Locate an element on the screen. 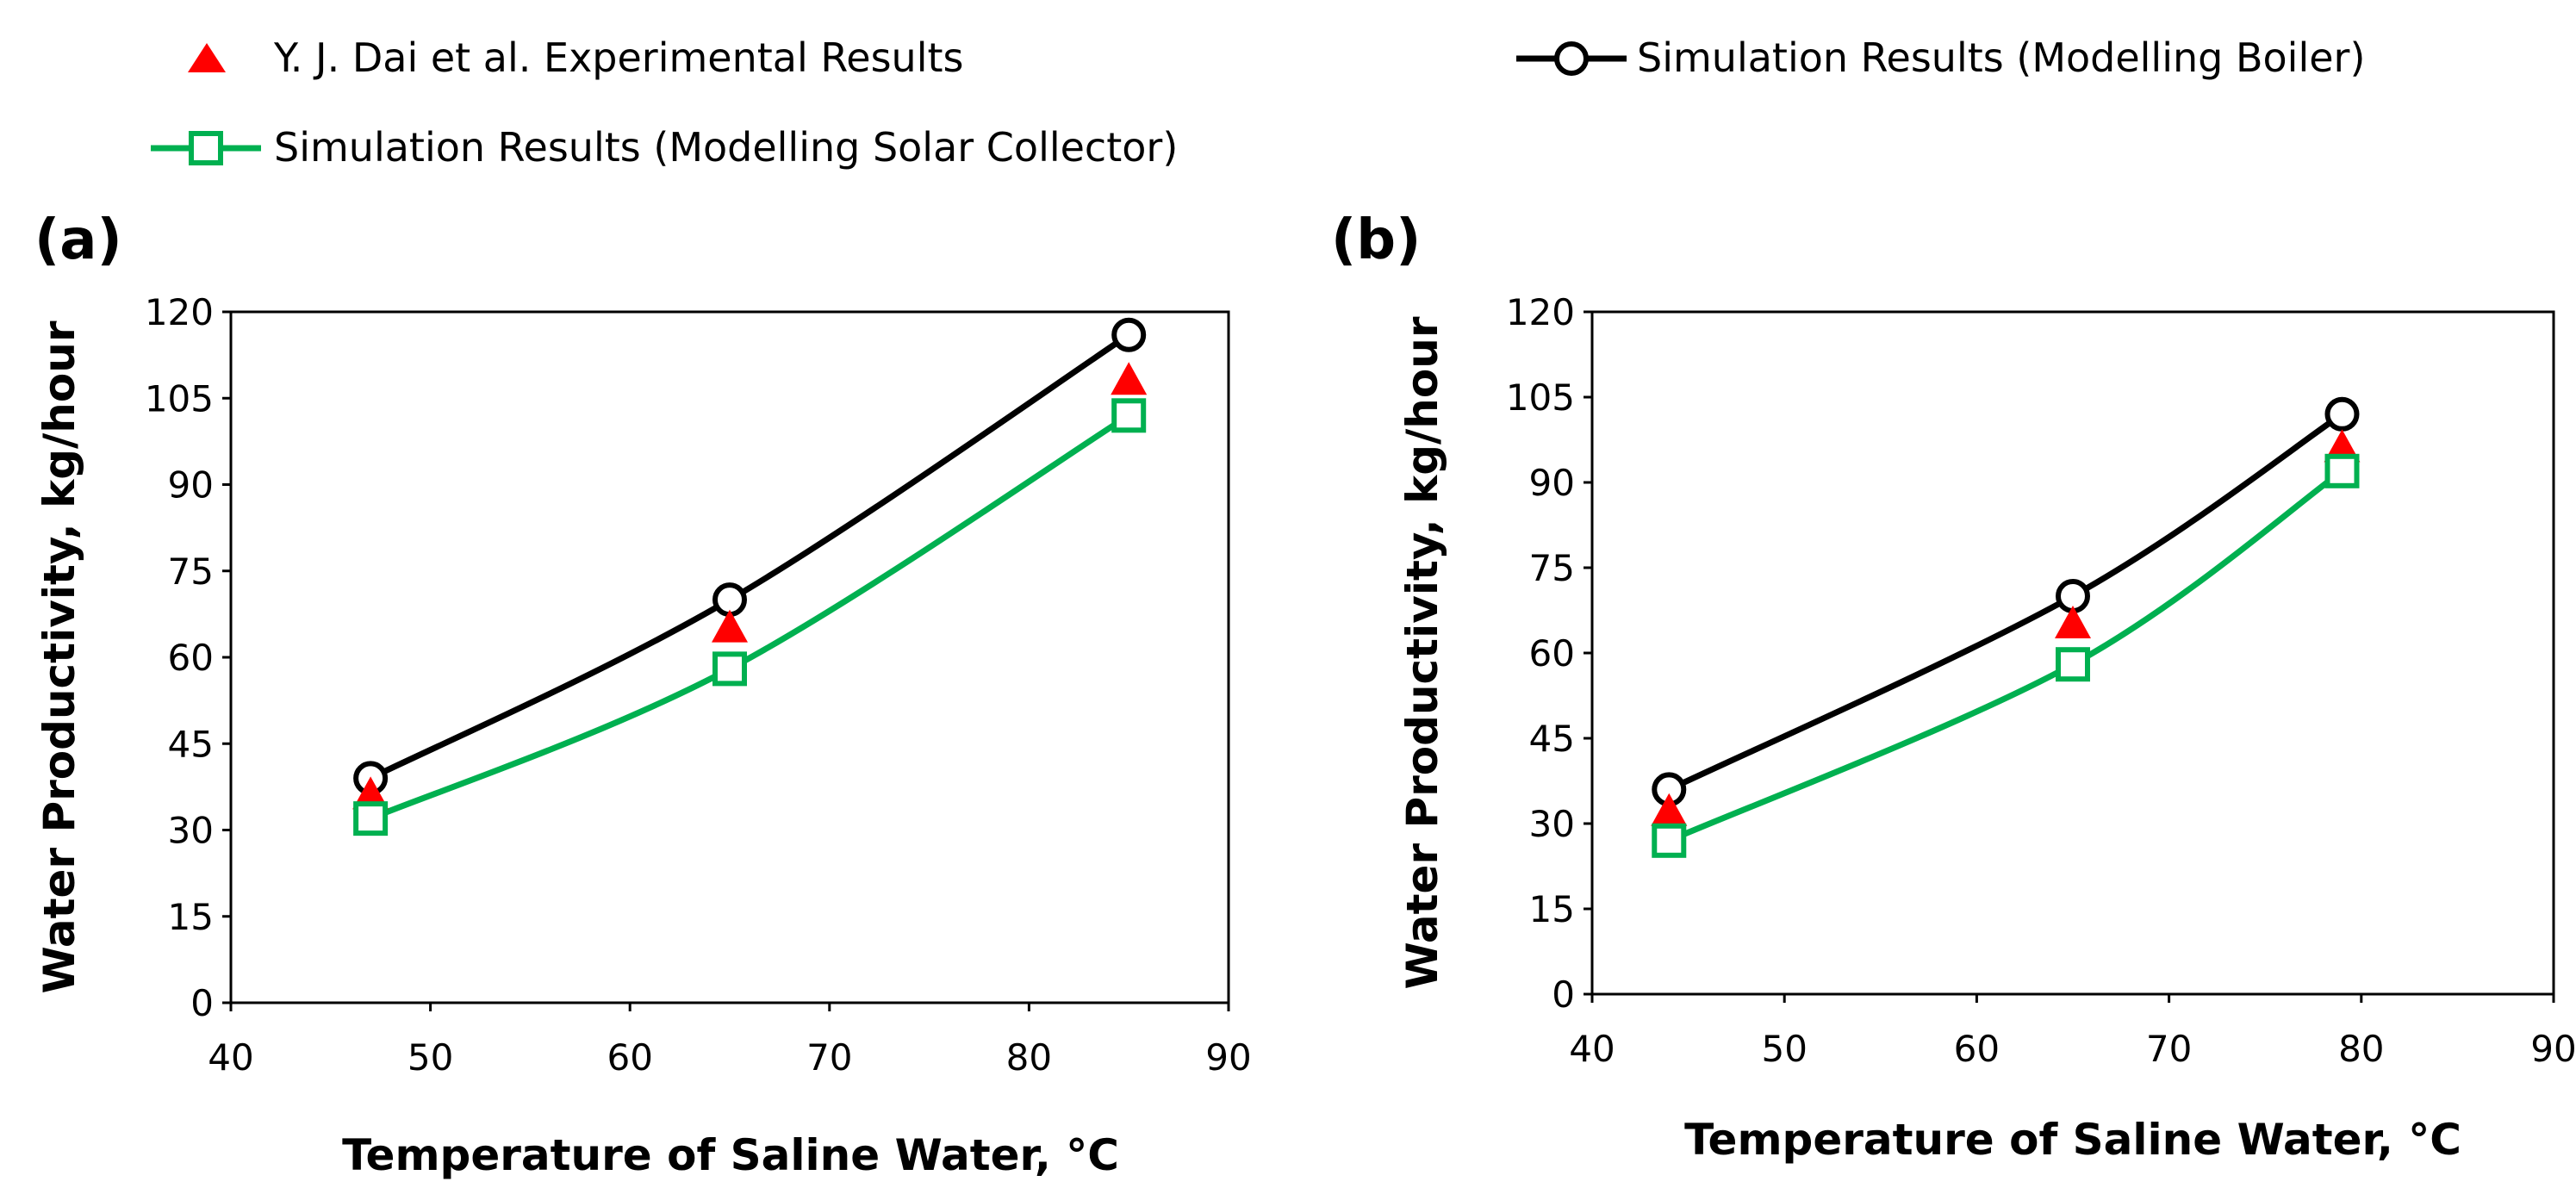 This screenshot has height=1194, width=2576. y-tick-label-a: 30 is located at coordinates (191, 831).